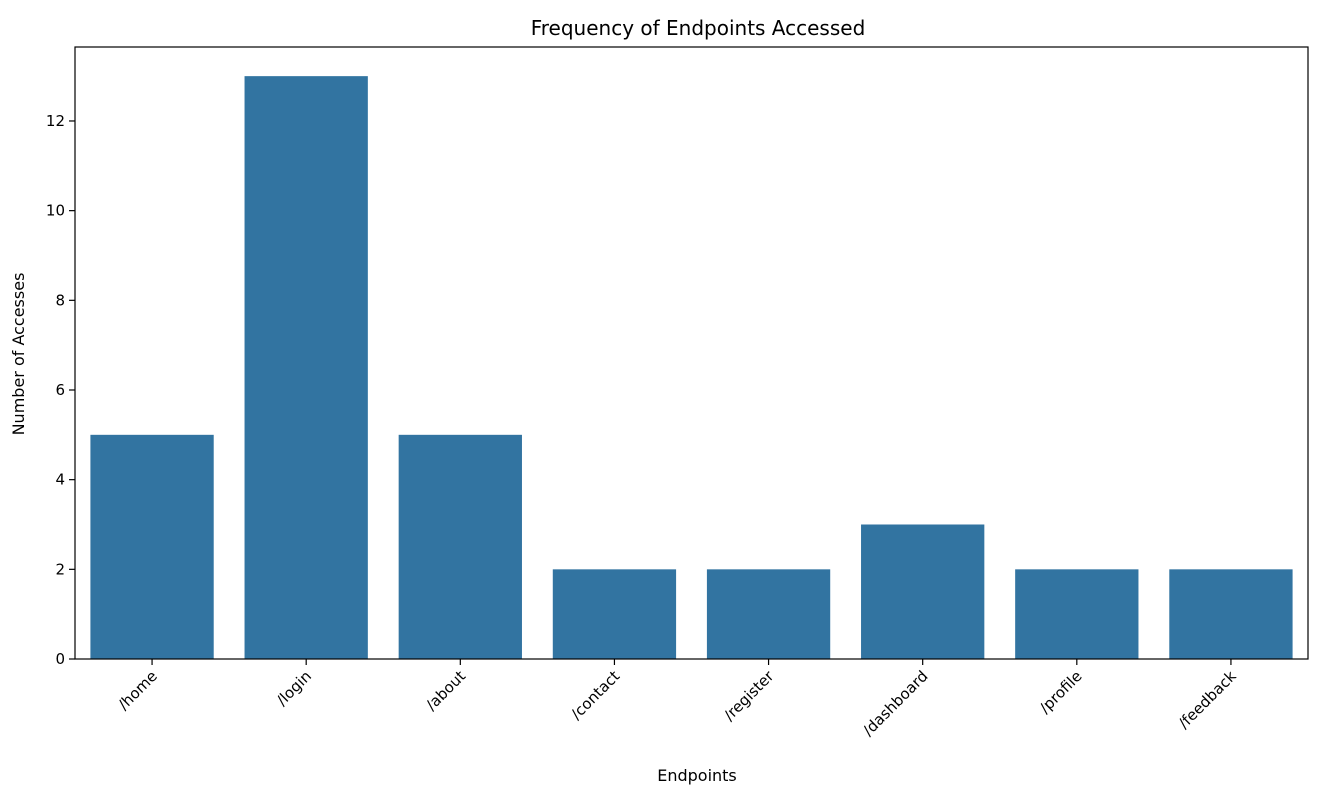 This screenshot has width=1335, height=798. Describe the element at coordinates (1061, 692) in the screenshot. I see `x-tick-label: /profile` at that location.